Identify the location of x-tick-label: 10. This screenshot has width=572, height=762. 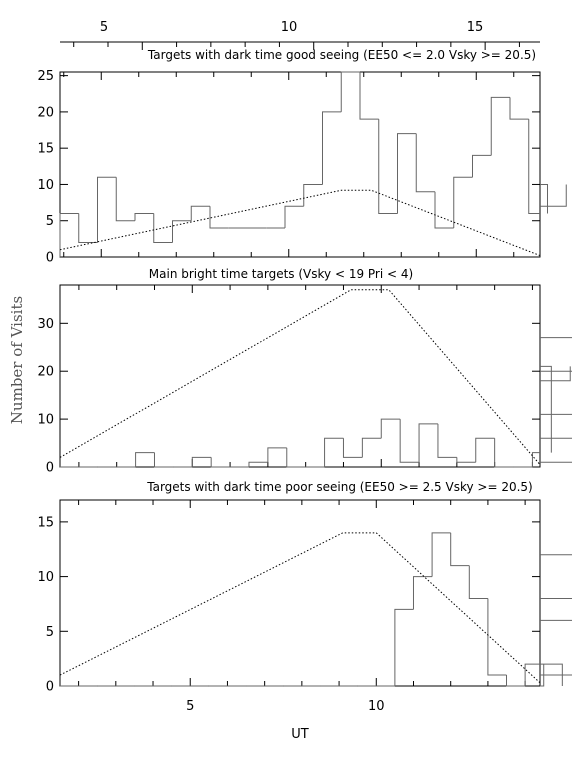
(376, 706).